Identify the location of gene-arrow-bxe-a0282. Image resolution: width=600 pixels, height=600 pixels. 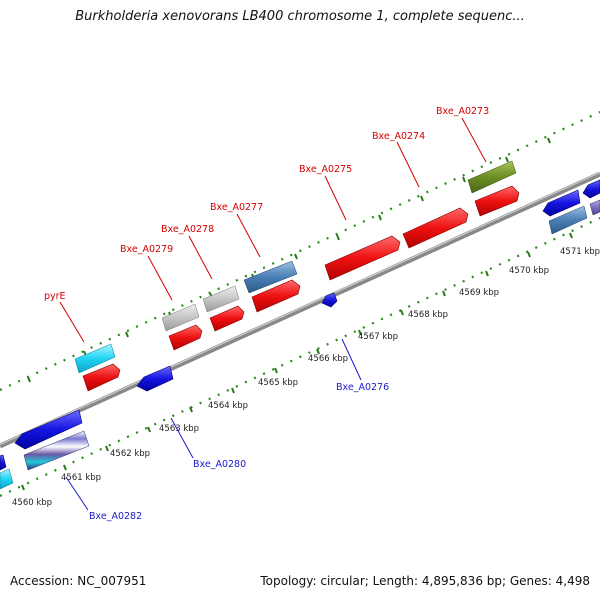
(48, 429).